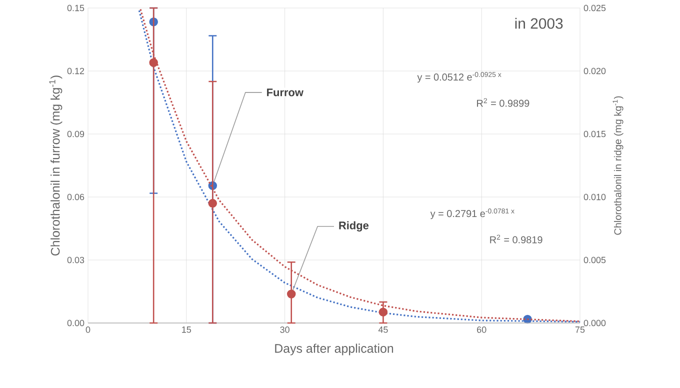  Describe the element at coordinates (383, 329) in the screenshot. I see `x-tick-label: 45` at that location.